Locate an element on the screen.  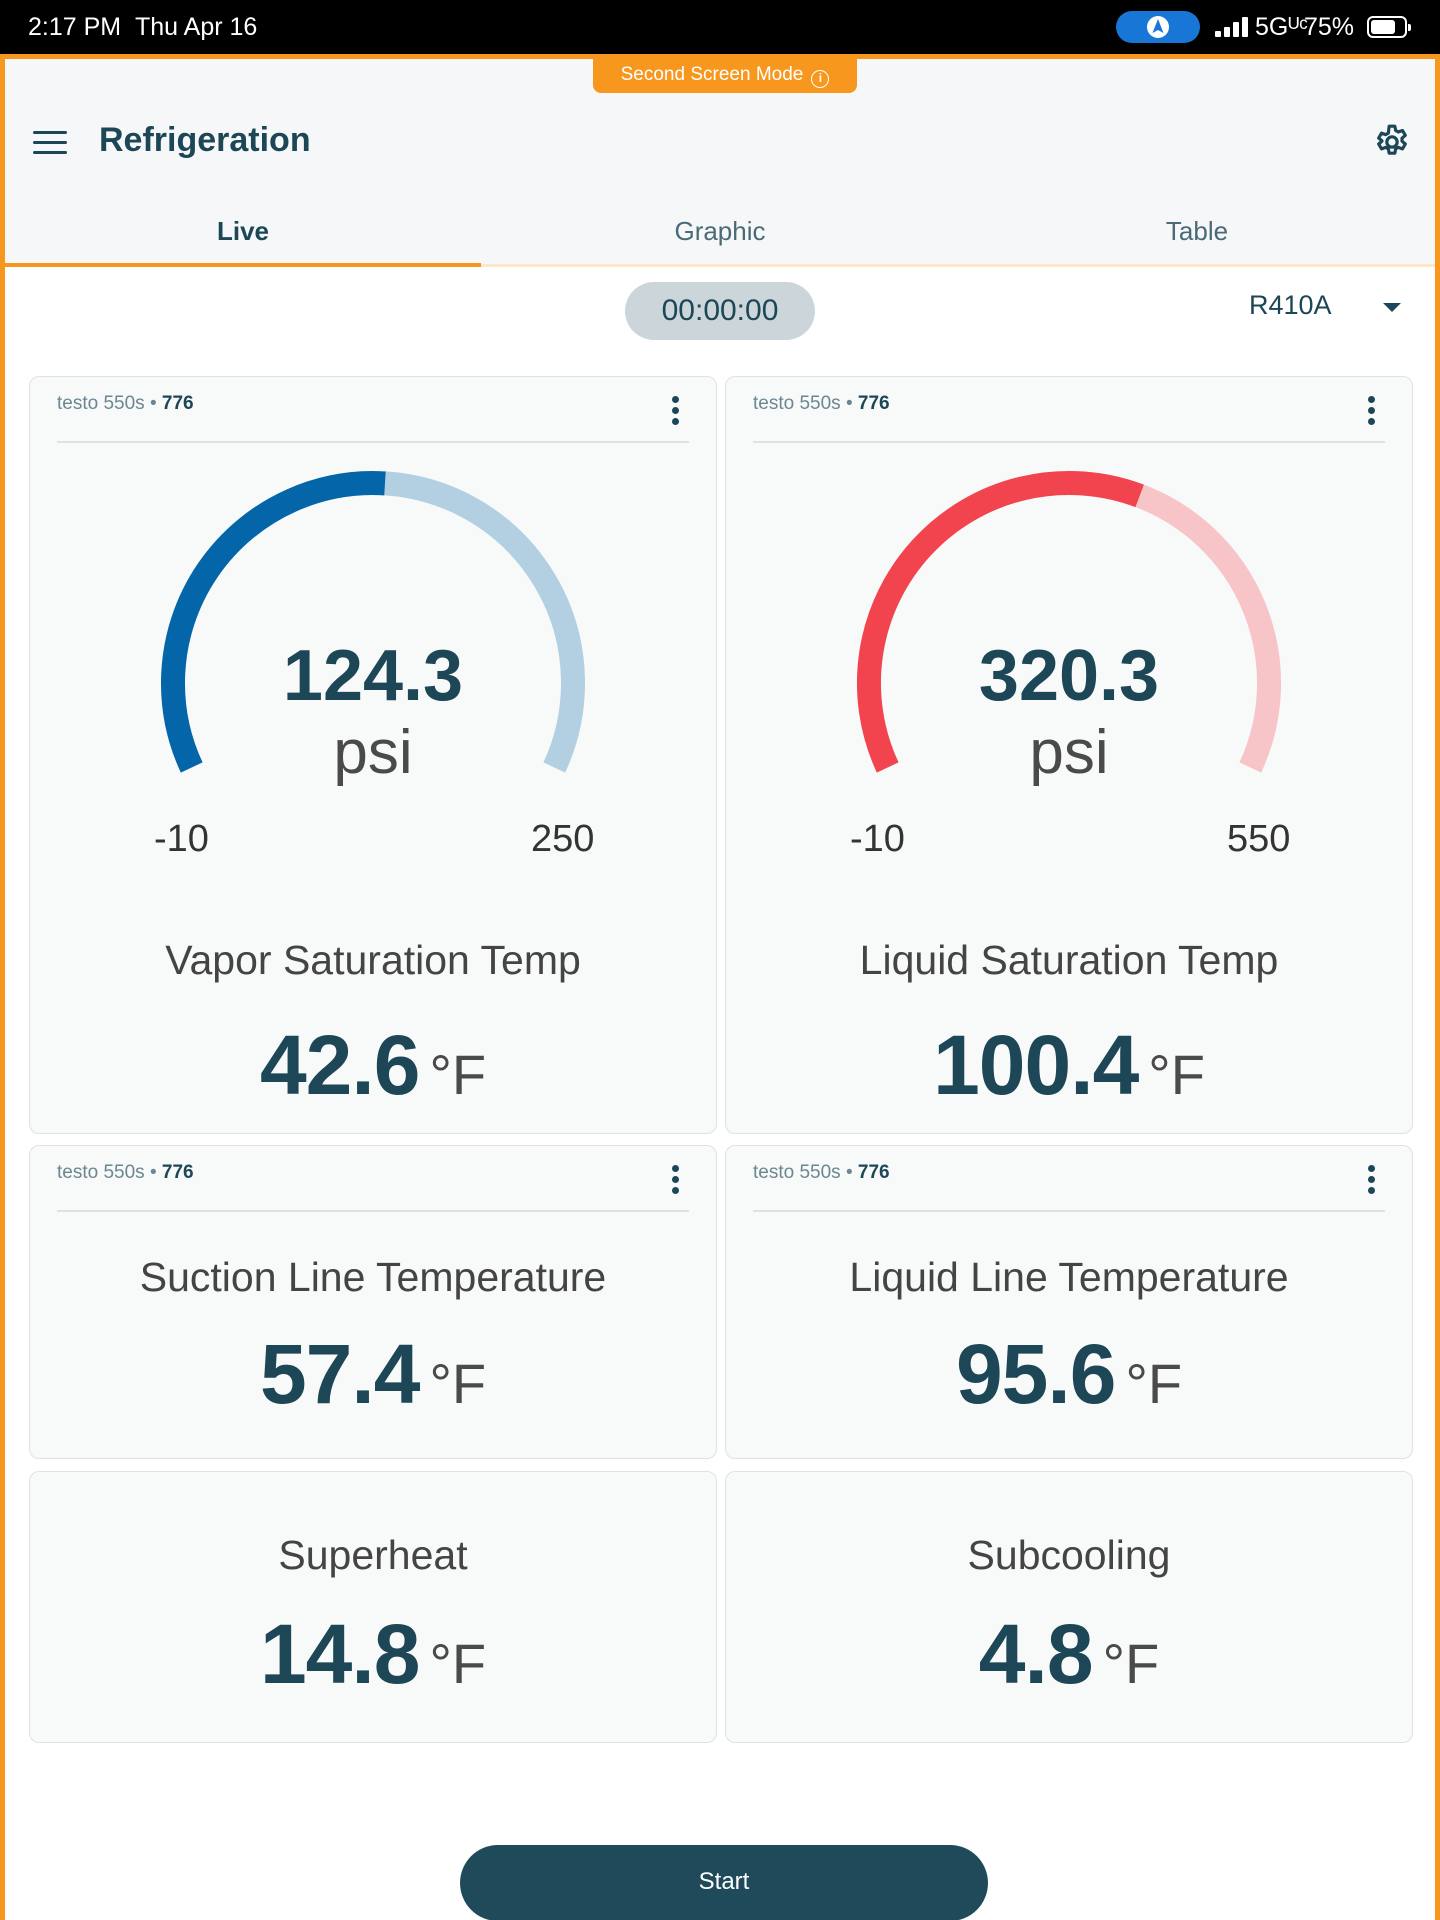
refrigerant-select: R410A is located at coordinates (1330, 308).